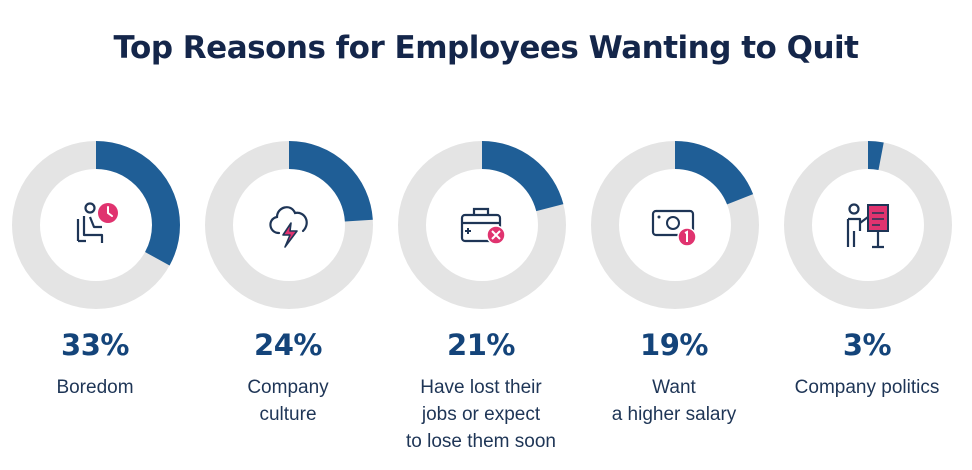 The image size is (972, 470). I want to click on toolbox-x-icon, so click(483, 226).